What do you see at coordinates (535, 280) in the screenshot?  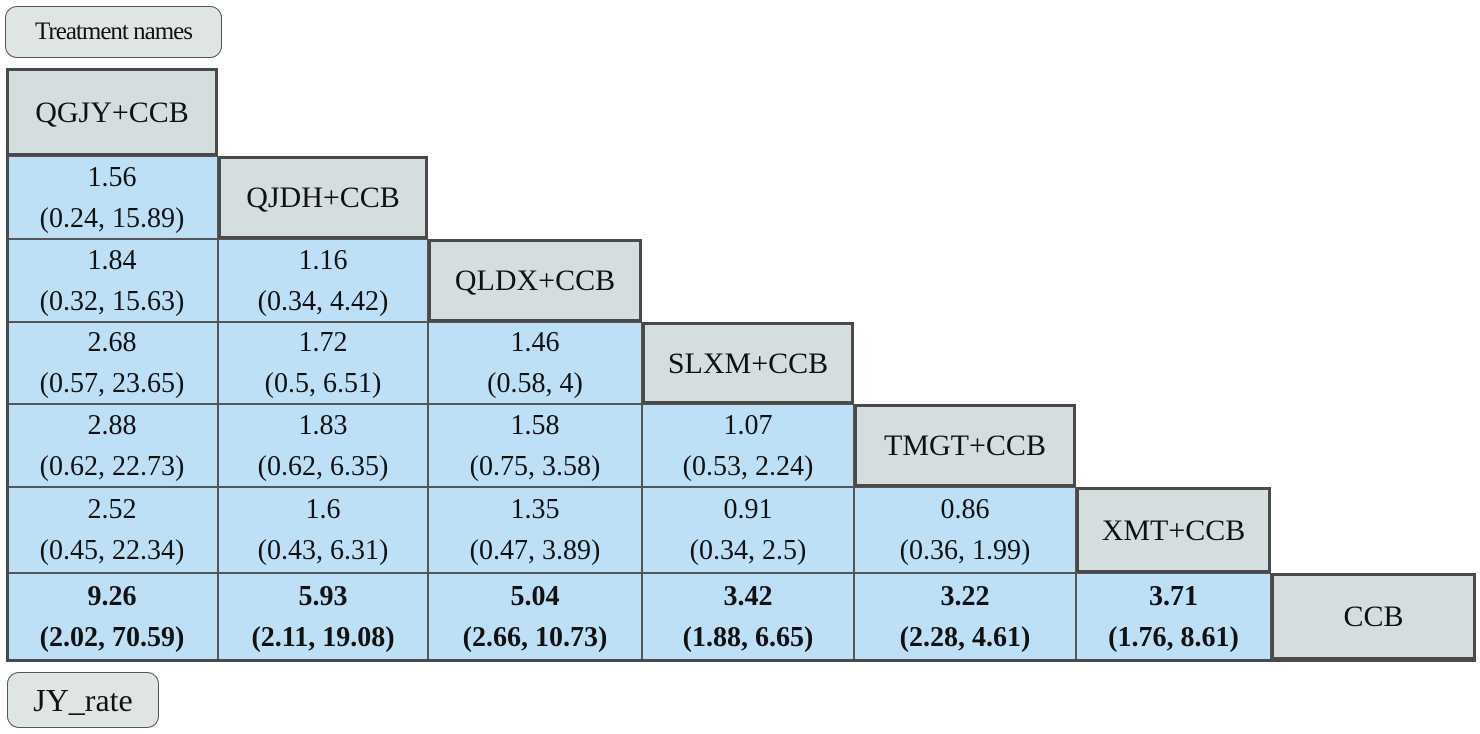 I see `treatment-cell: QLDX+CCB` at bounding box center [535, 280].